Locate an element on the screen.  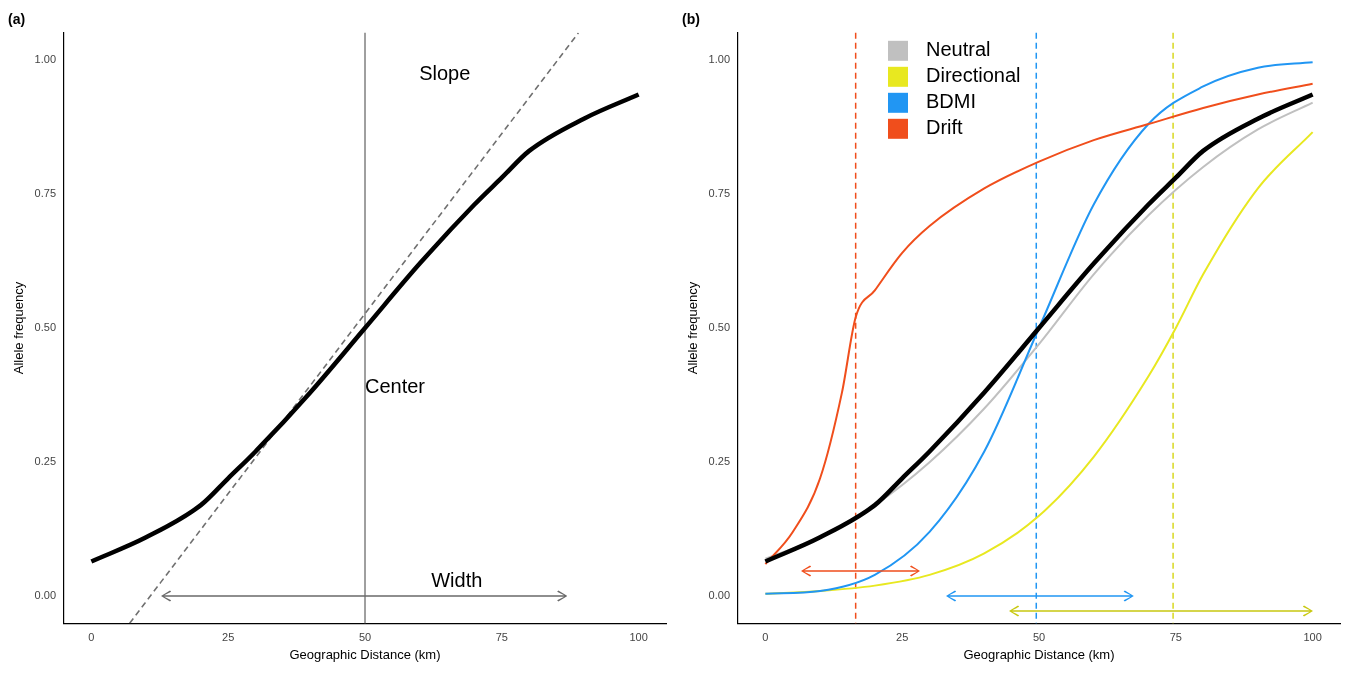
legend-label: Drift is located at coordinates (945, 127).